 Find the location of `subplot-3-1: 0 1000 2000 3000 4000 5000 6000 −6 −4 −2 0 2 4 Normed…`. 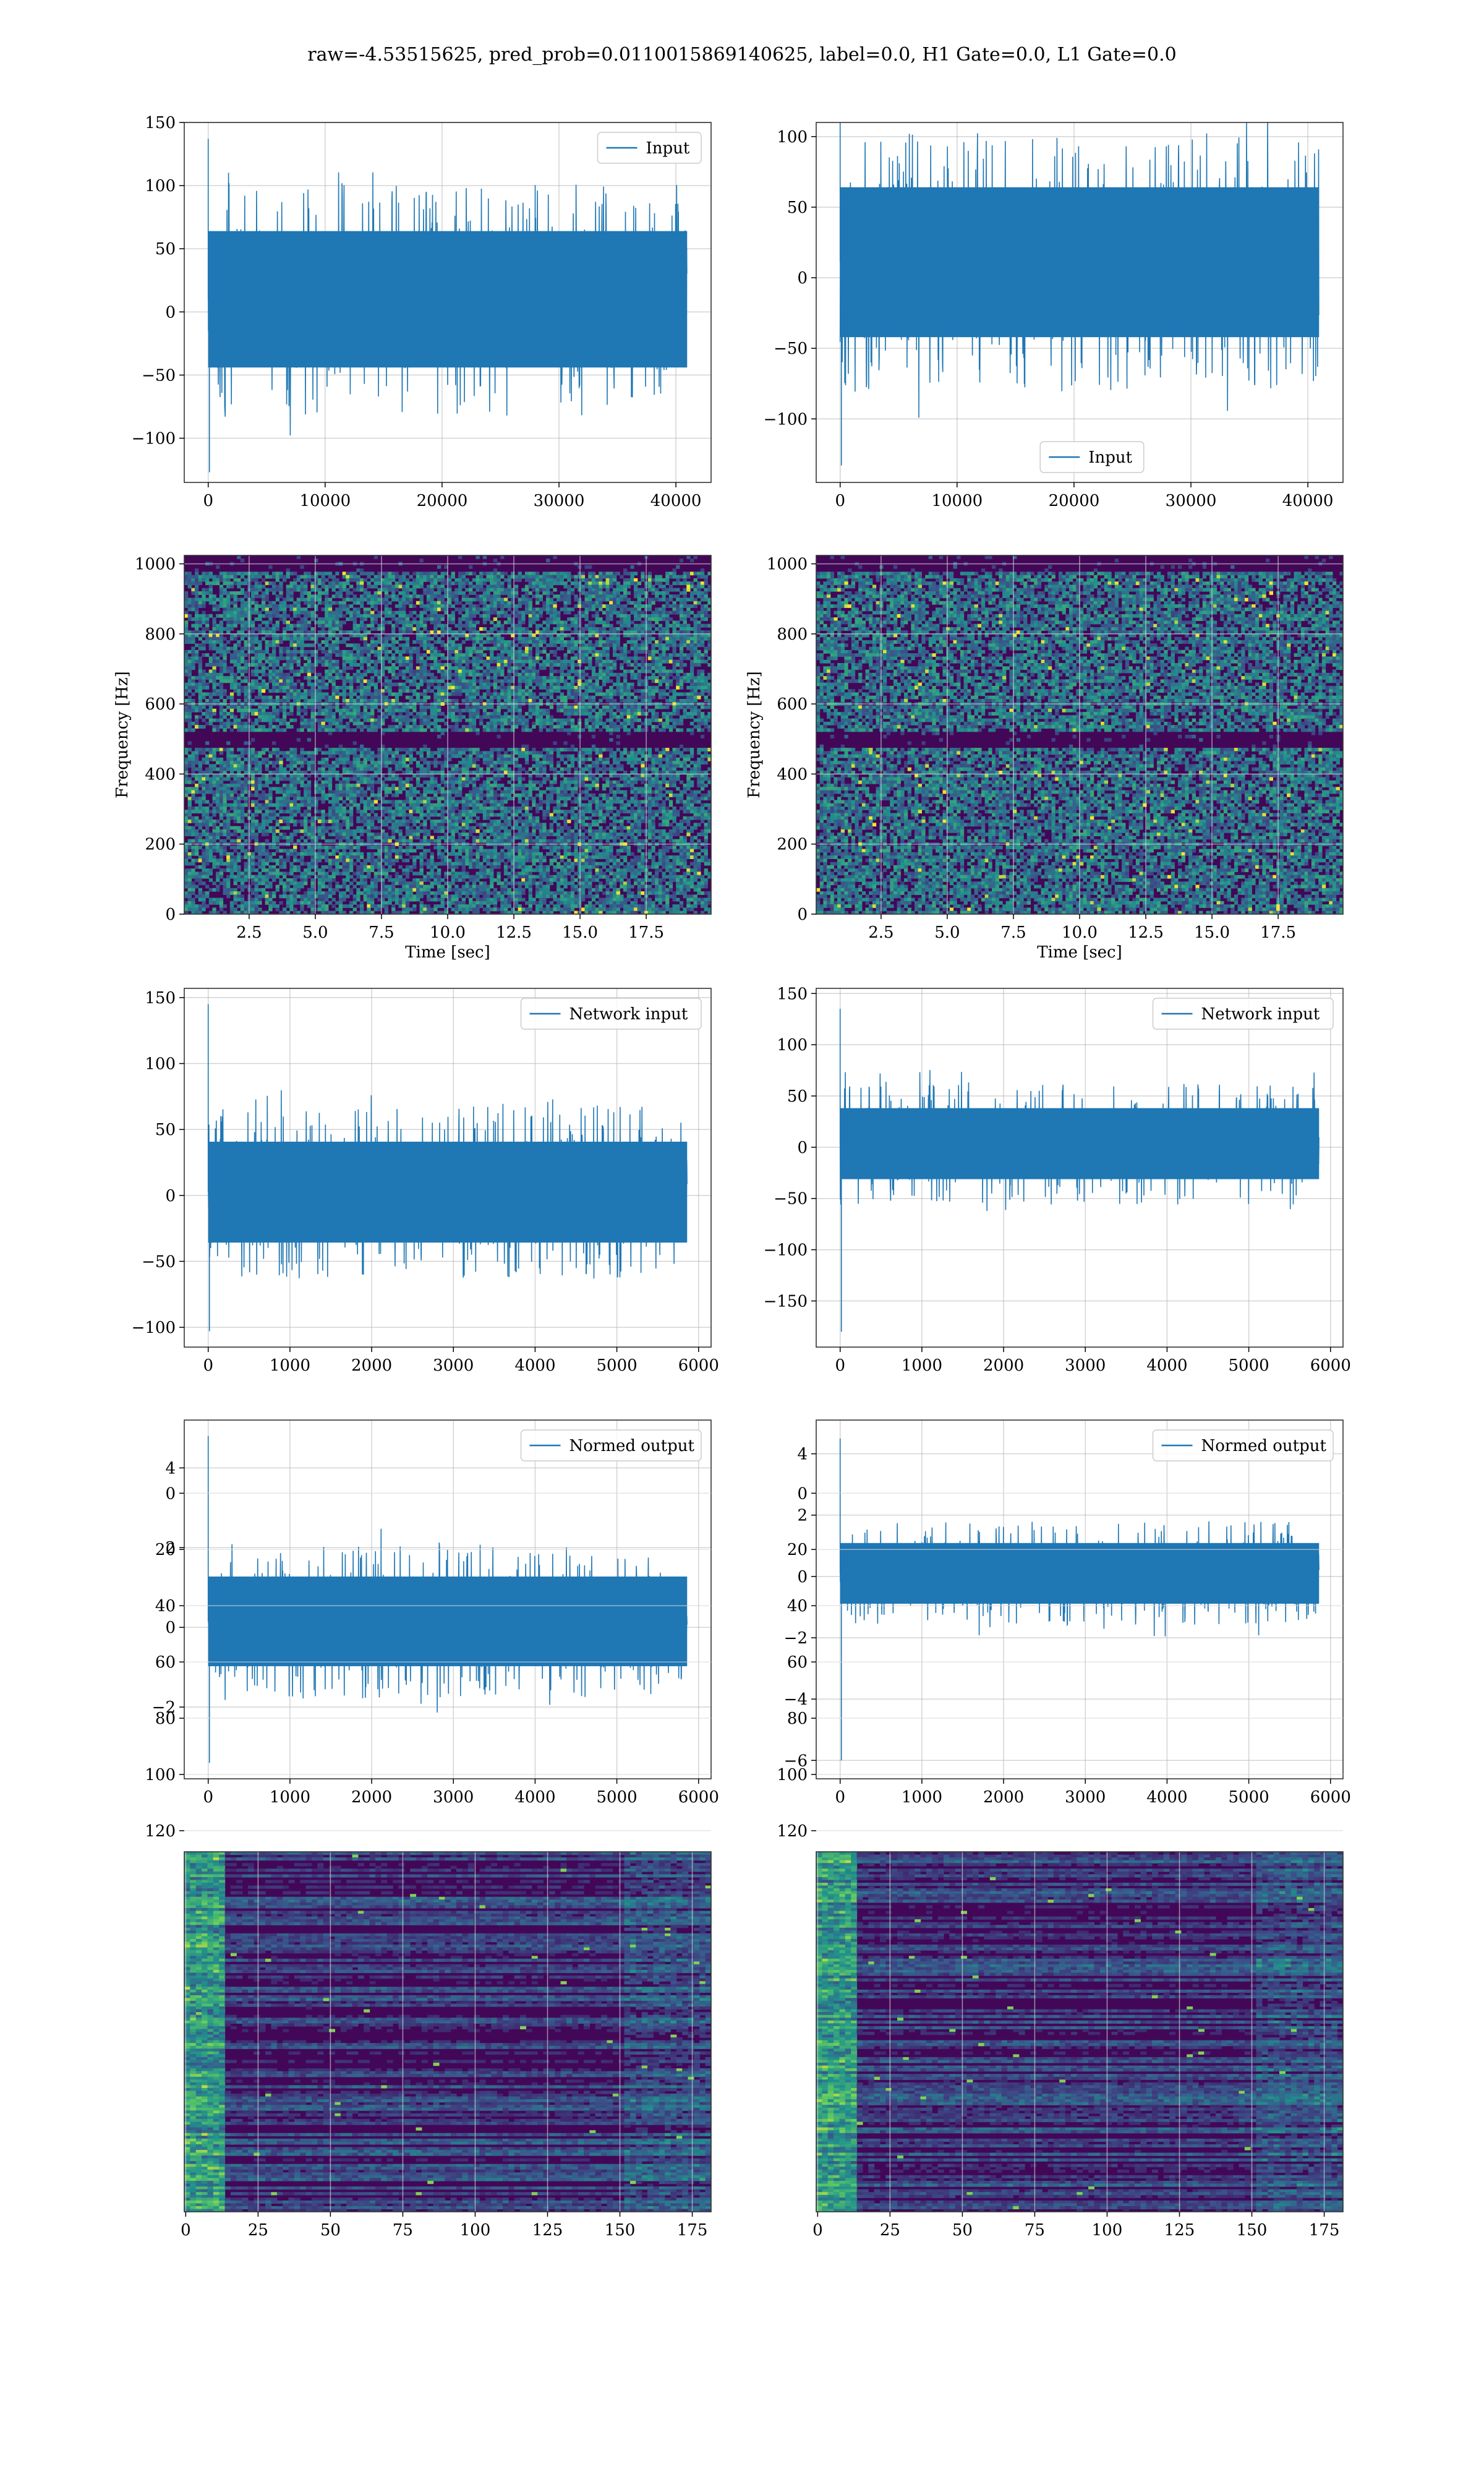

subplot-3-1: 0 1000 2000 3000 4000 5000 6000 −6 −4 −2 0 2 4 Normed… is located at coordinates (1067, 1613).